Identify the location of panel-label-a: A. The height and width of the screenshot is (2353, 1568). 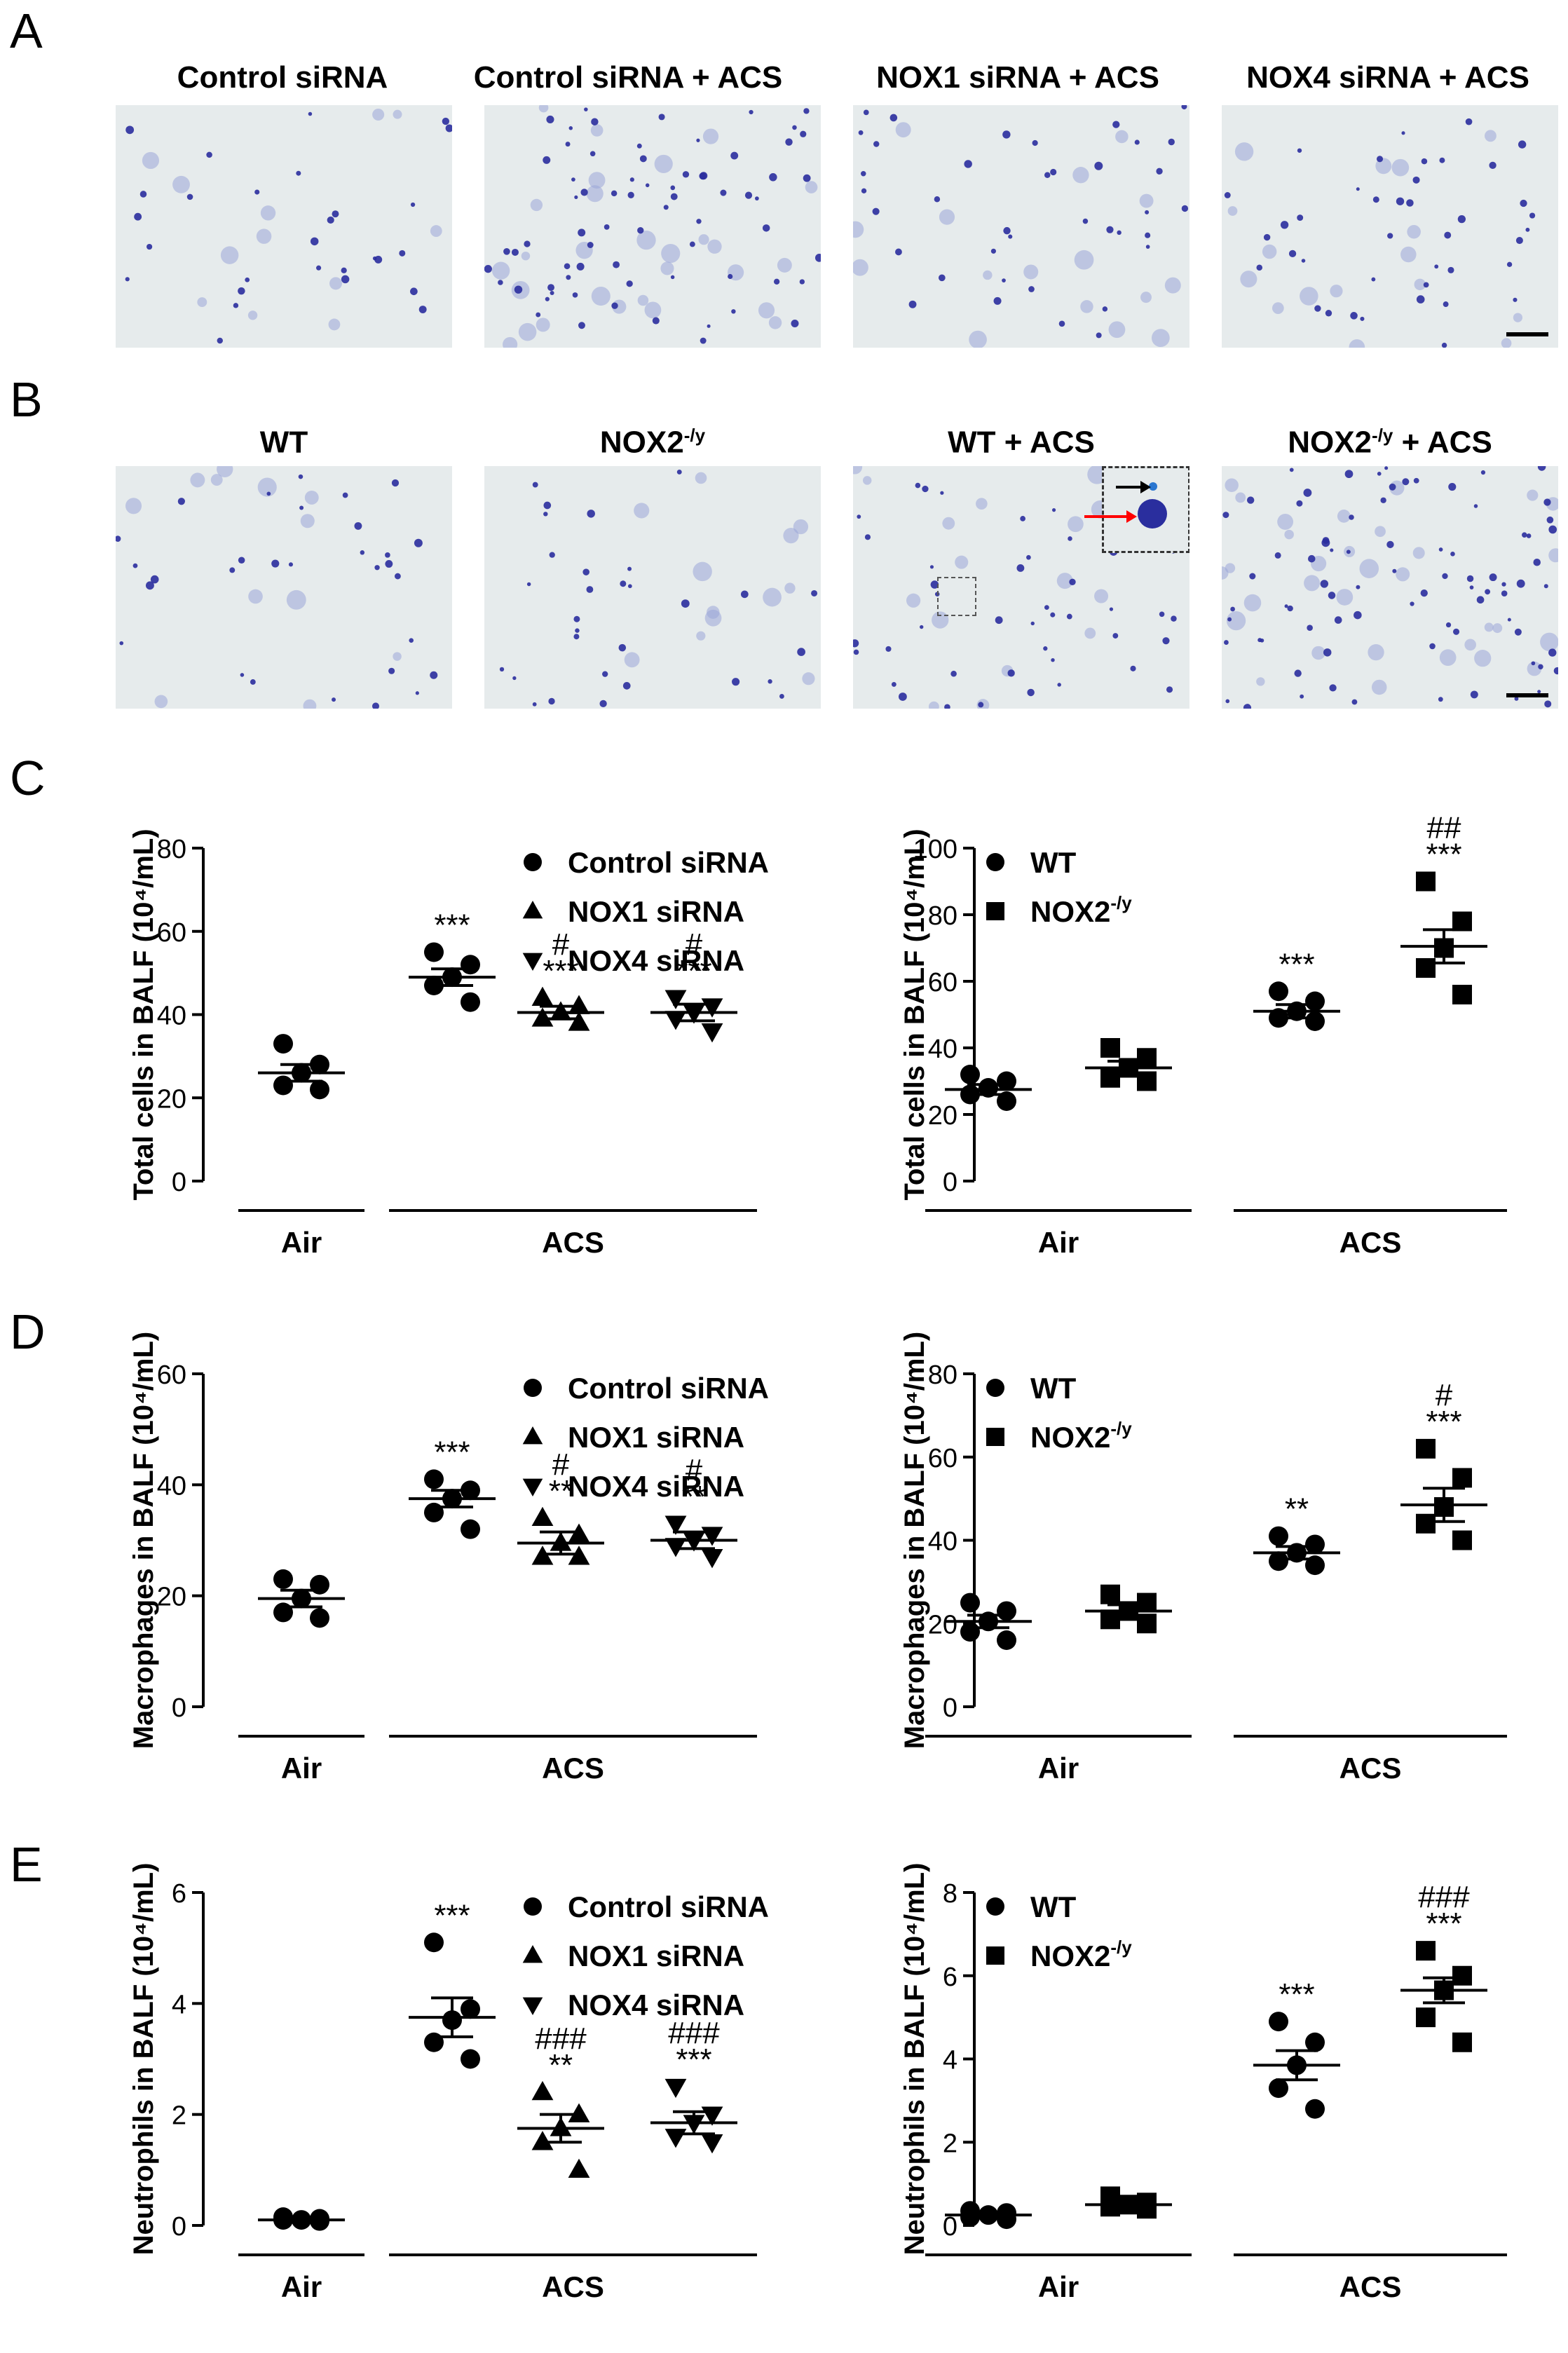
(26, 31).